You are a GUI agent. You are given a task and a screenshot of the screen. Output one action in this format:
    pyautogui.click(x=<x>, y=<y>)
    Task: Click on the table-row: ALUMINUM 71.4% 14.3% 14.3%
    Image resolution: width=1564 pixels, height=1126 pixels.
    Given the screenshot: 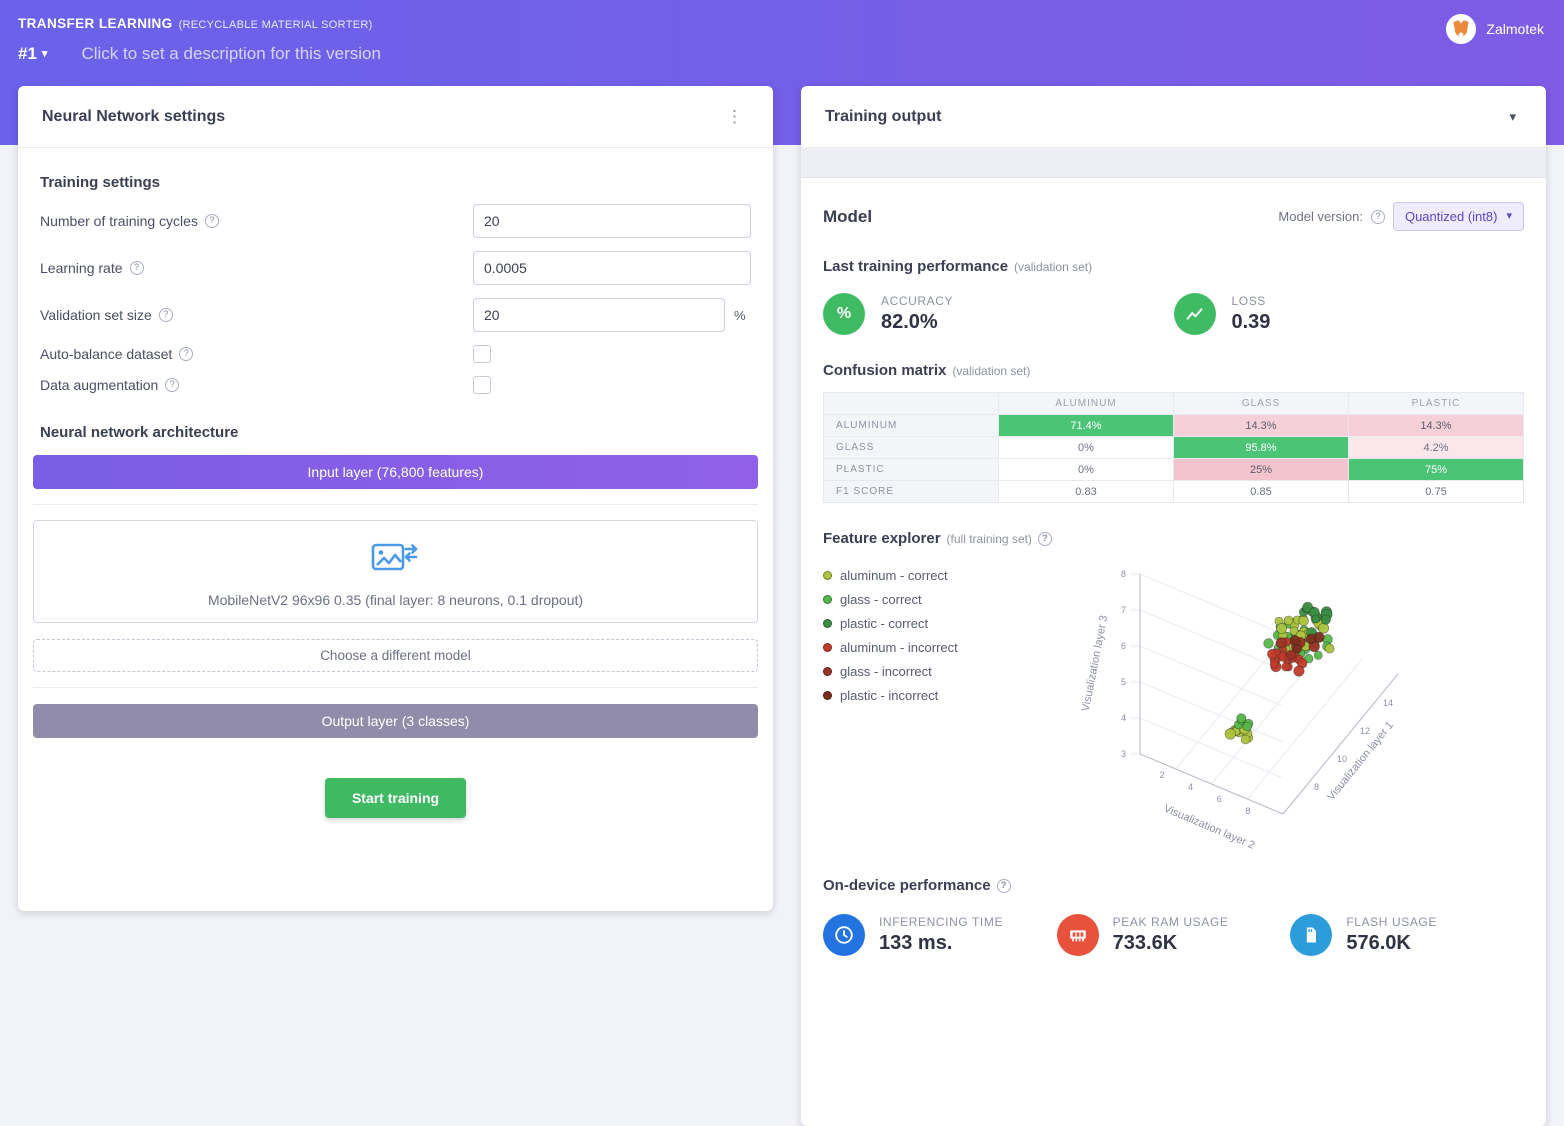 What is the action you would take?
    pyautogui.click(x=1173, y=425)
    